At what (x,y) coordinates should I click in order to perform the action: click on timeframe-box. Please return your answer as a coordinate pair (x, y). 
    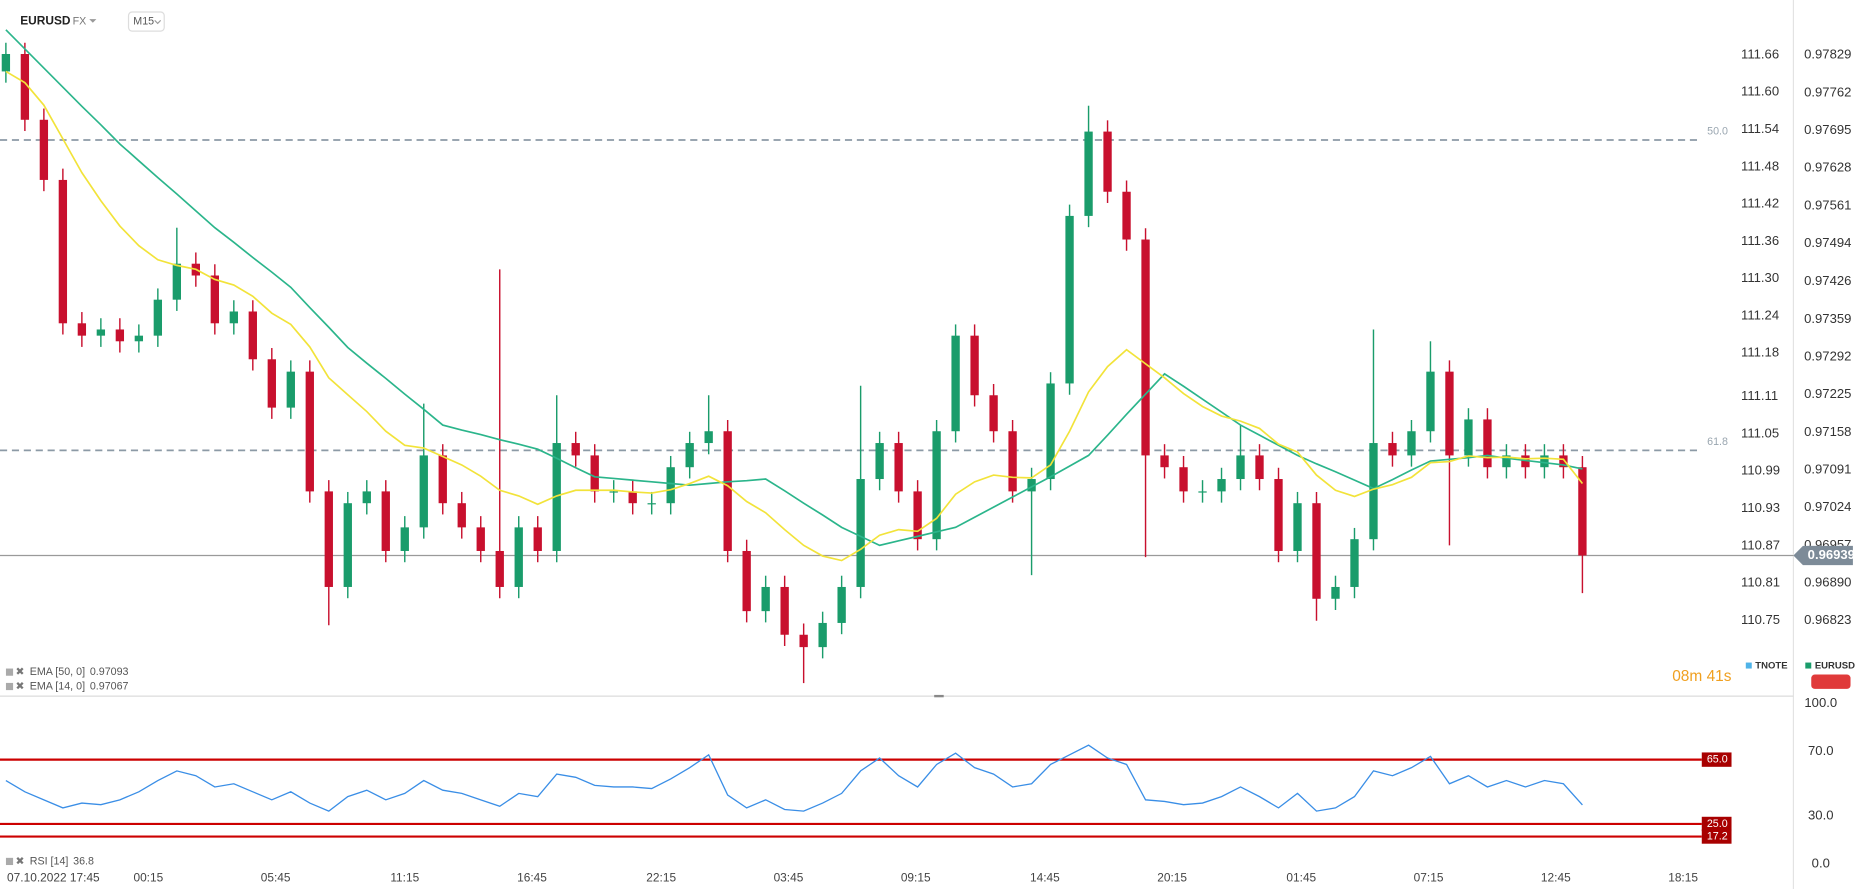
    Looking at the image, I should click on (146, 21).